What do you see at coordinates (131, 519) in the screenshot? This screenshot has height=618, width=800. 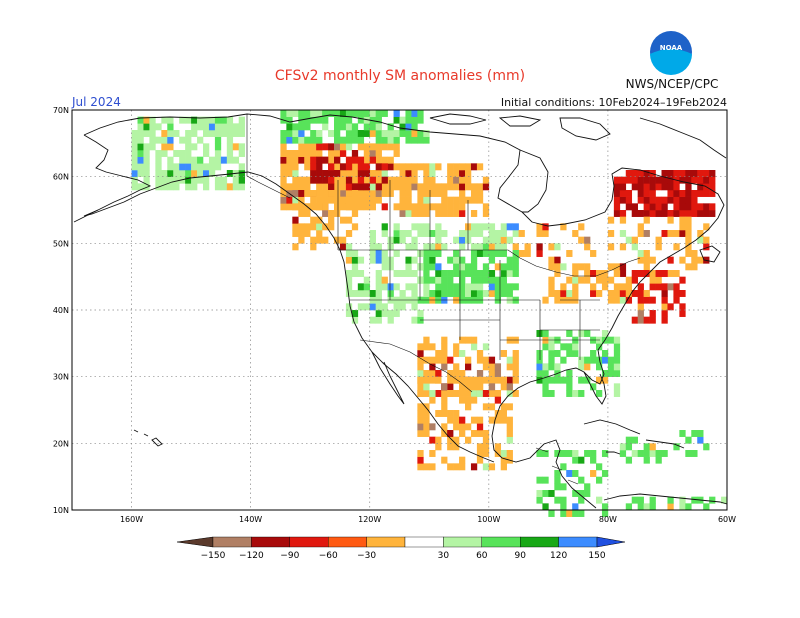 I see `lon-tick-label: 160W` at bounding box center [131, 519].